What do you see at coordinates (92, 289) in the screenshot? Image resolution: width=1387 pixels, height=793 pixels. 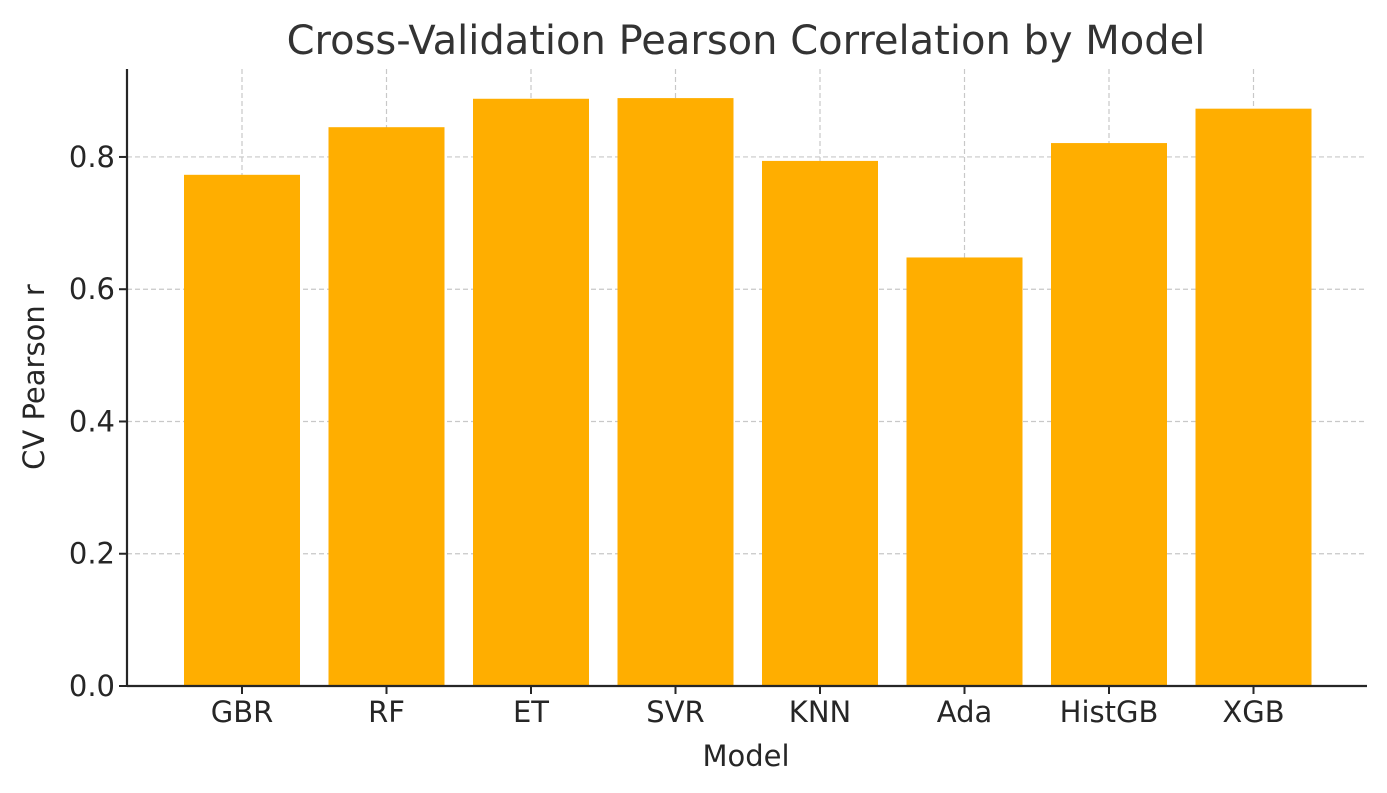 I see `y-tick-label: 0.6` at bounding box center [92, 289].